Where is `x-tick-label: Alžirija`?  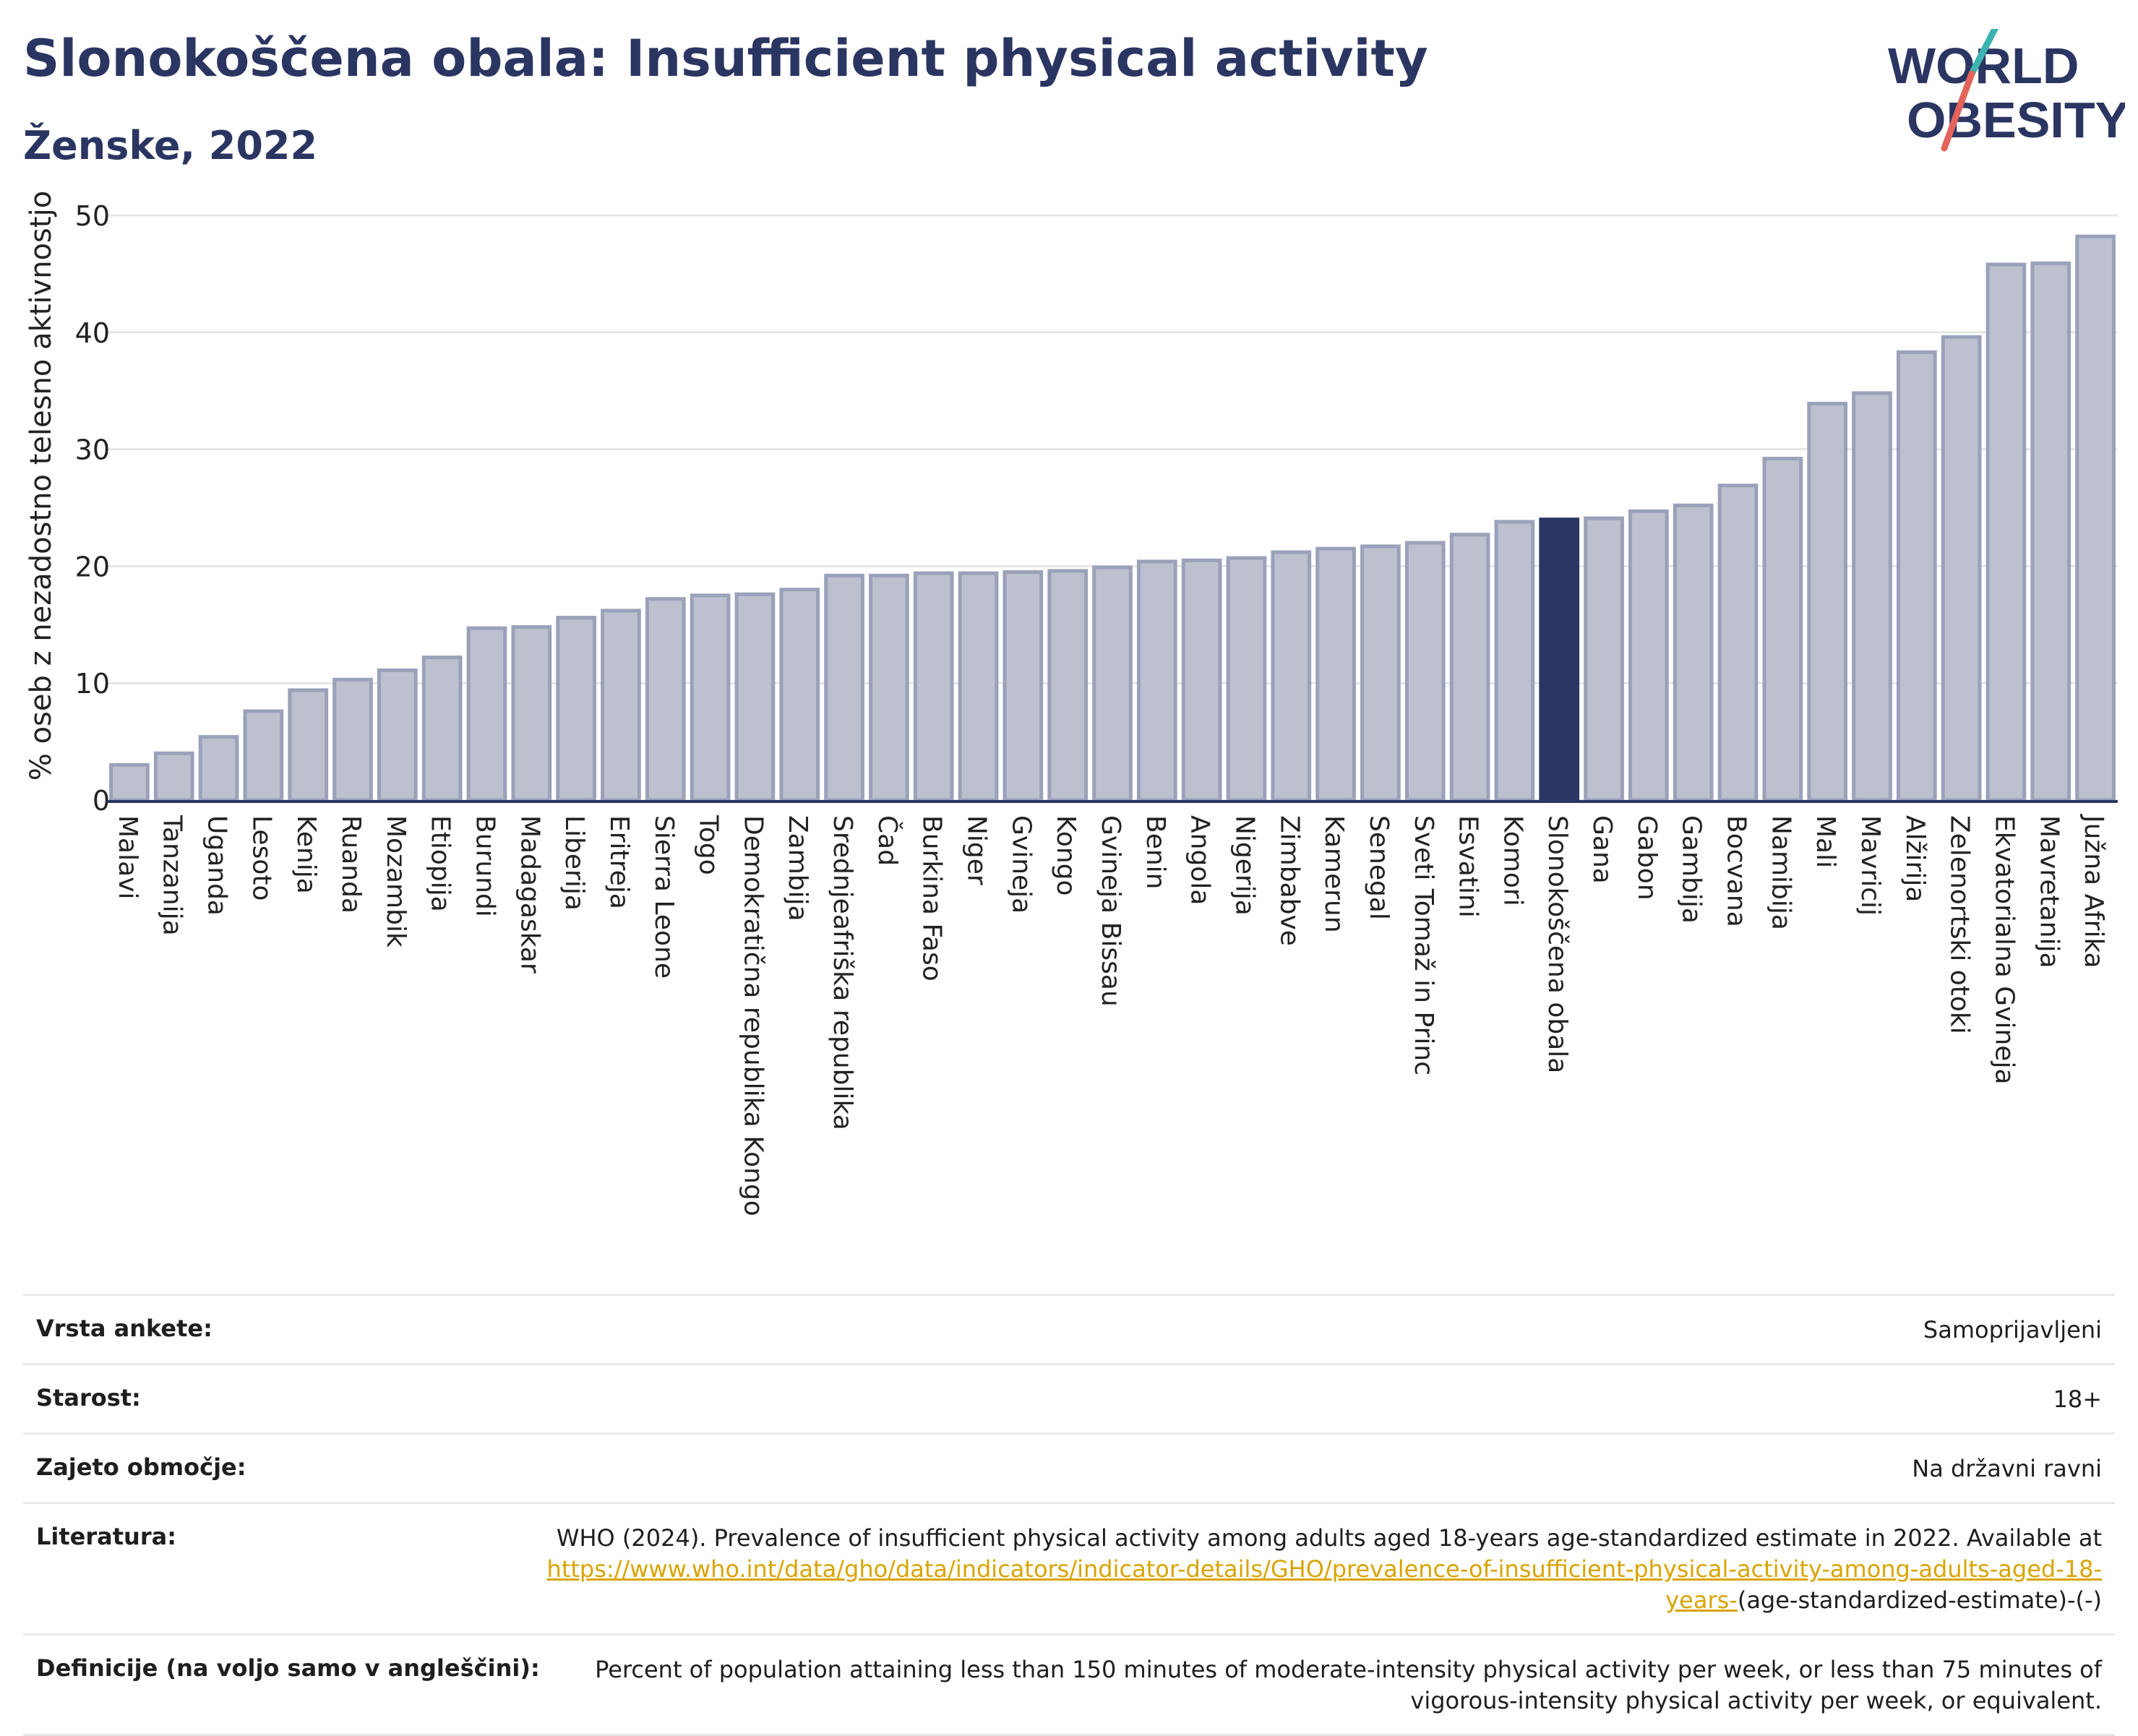
x-tick-label: Alžirija is located at coordinates (1915, 858).